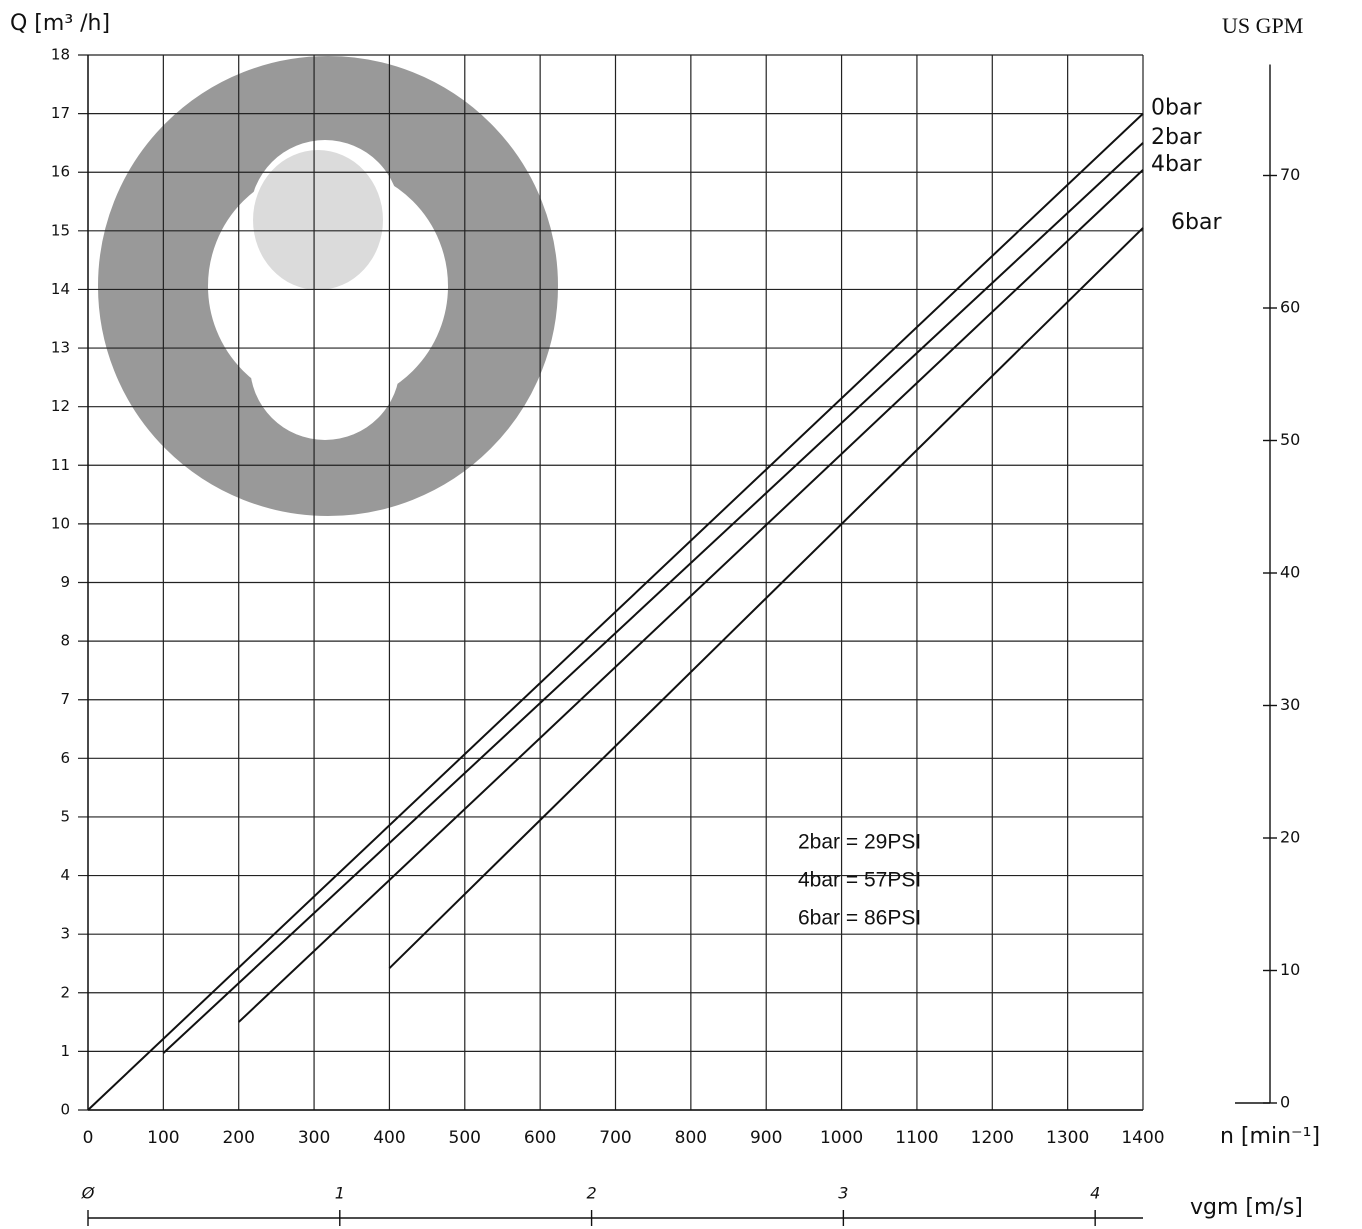 The width and height of the screenshot is (1362, 1229). Describe the element at coordinates (65, 641) in the screenshot. I see `y-tick-label: 8` at that location.